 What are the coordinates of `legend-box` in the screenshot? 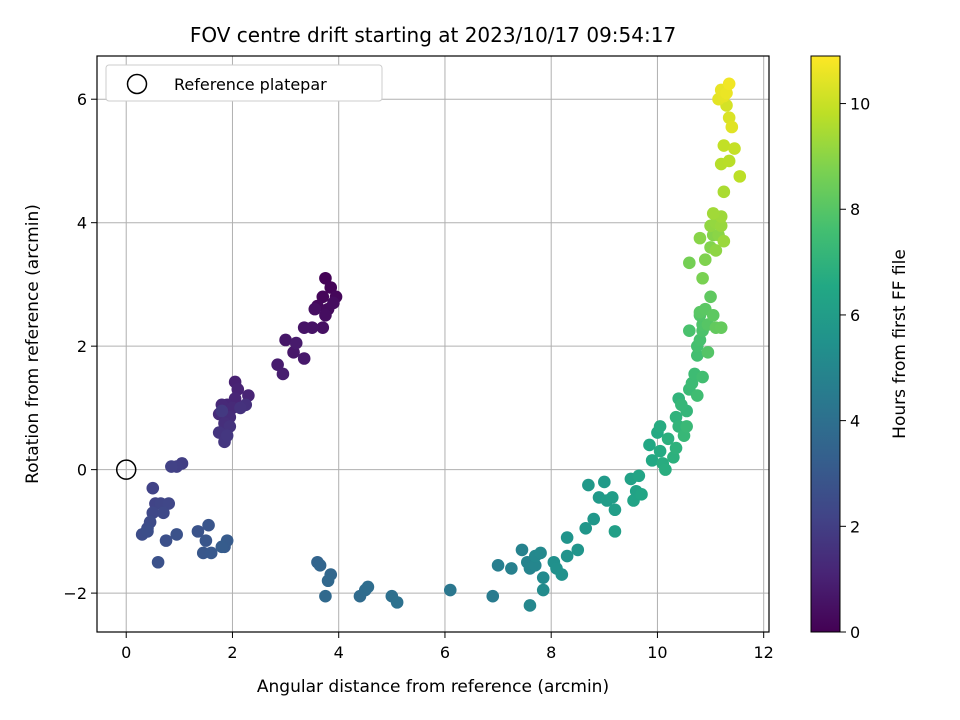 It's located at (244, 83).